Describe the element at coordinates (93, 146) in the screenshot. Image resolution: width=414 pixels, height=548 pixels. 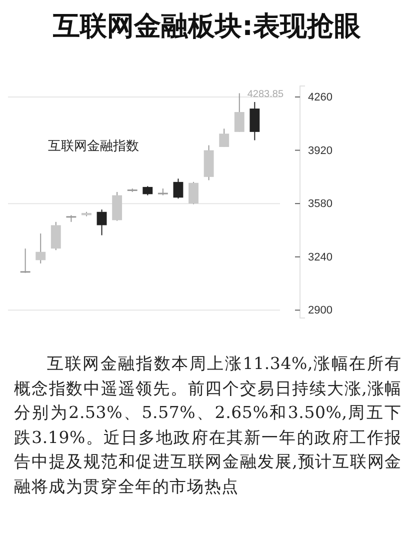
I see `annotation: 互联网金融指数` at that location.